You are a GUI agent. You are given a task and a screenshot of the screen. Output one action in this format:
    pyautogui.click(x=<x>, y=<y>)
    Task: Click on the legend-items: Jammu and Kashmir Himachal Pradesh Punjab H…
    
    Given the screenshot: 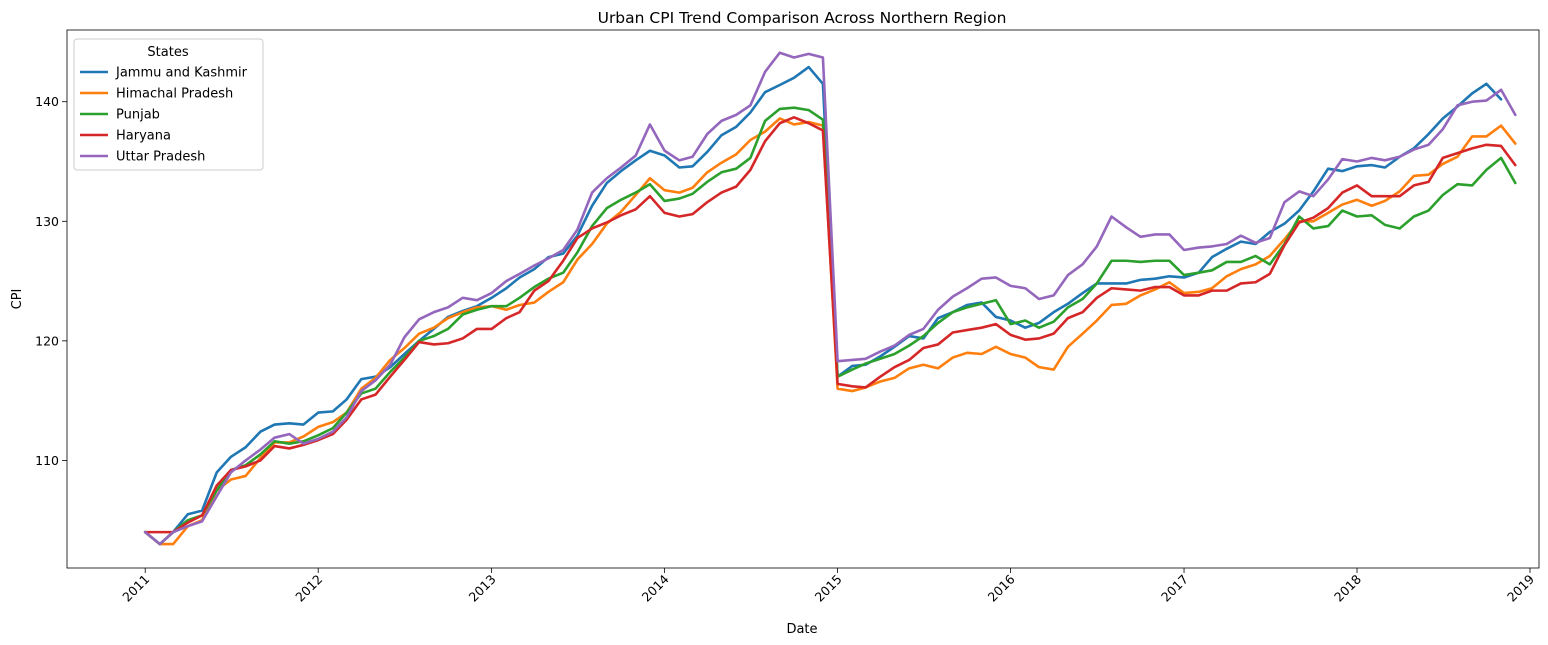 What is the action you would take?
    pyautogui.click(x=164, y=115)
    